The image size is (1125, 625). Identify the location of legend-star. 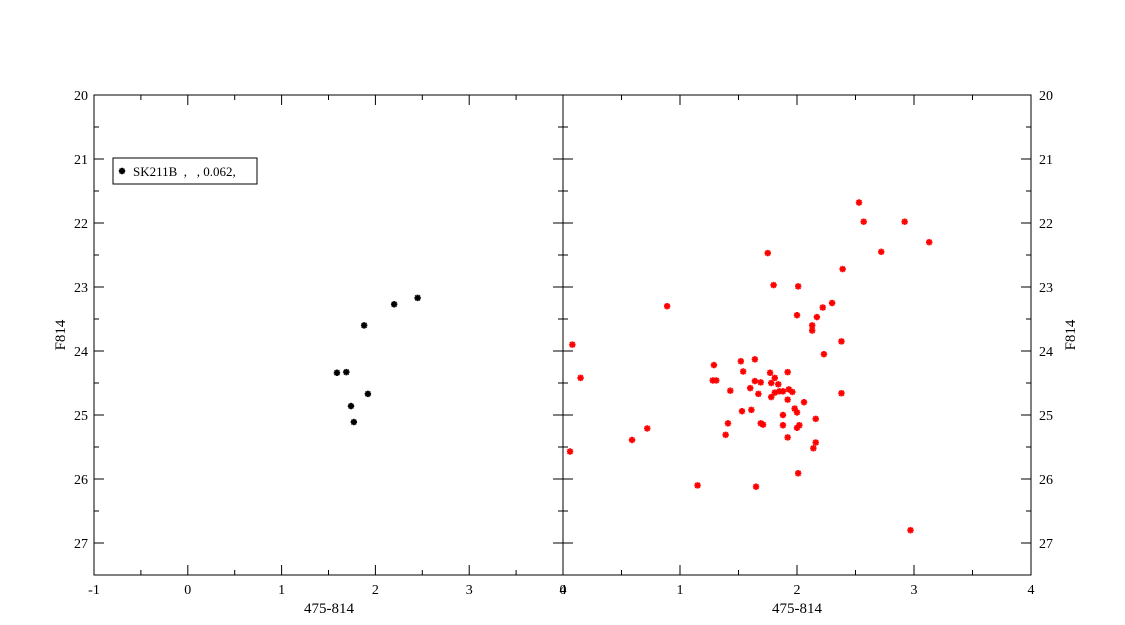
(122, 171).